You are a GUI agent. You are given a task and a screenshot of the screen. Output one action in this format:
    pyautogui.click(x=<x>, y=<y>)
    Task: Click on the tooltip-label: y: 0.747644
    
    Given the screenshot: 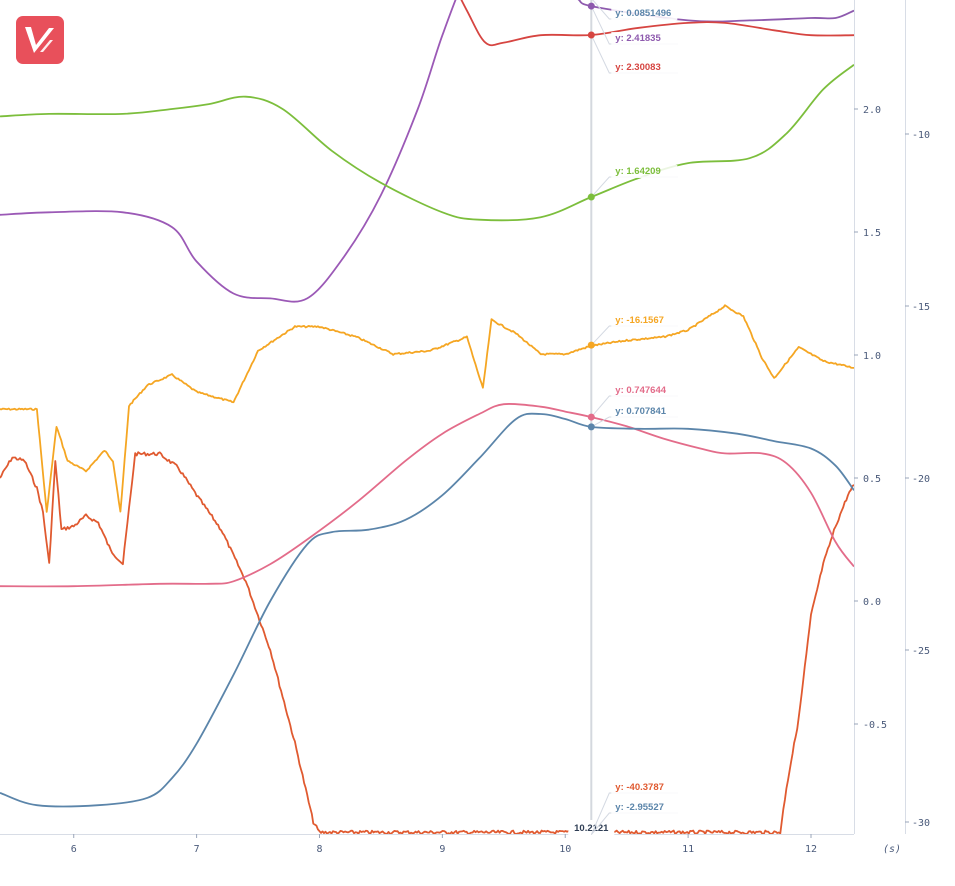 What is the action you would take?
    pyautogui.click(x=640, y=390)
    